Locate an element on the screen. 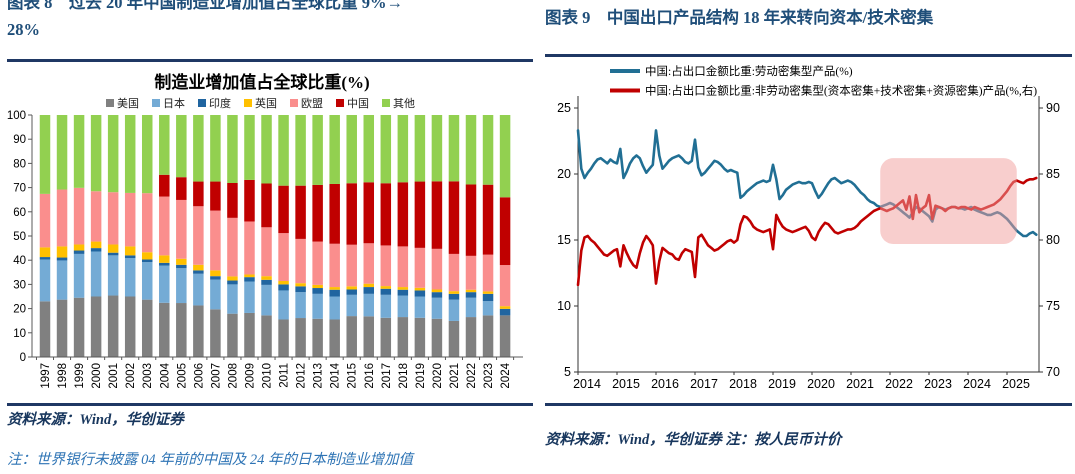 The width and height of the screenshot is (1075, 474). x-tick-label: 2002 is located at coordinates (131, 376).